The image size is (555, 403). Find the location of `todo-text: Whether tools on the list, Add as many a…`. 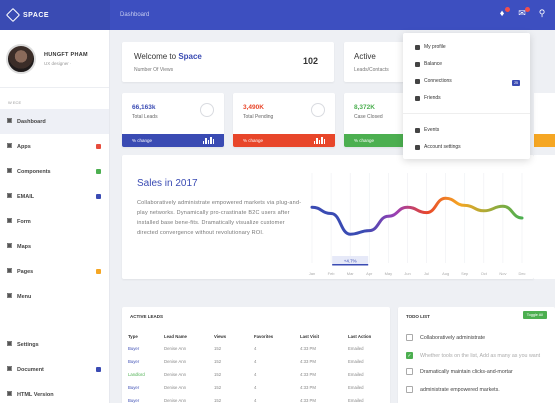

todo-text: Whether tools on the list, Add as many a… is located at coordinates (480, 355).